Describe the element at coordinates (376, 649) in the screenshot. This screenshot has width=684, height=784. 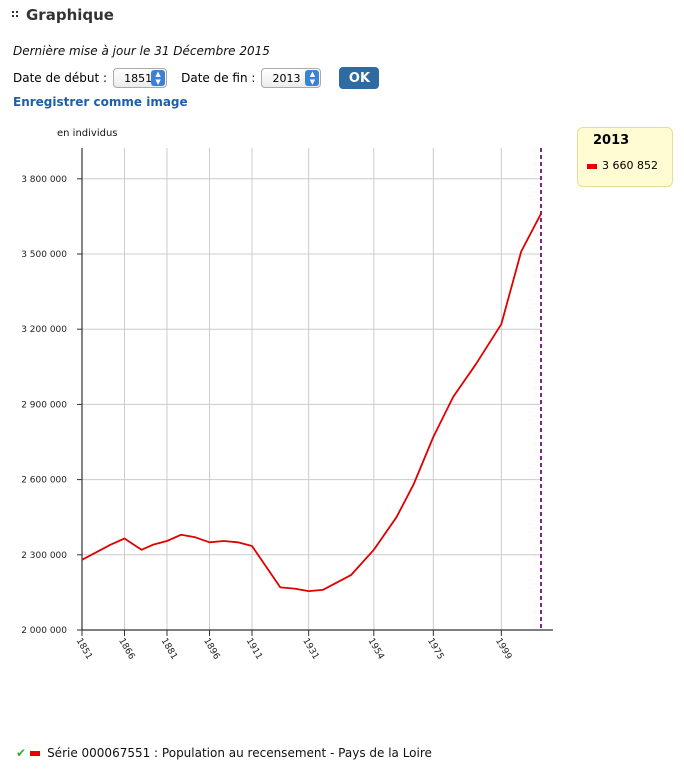
I see `x-tick-label: 1954` at that location.